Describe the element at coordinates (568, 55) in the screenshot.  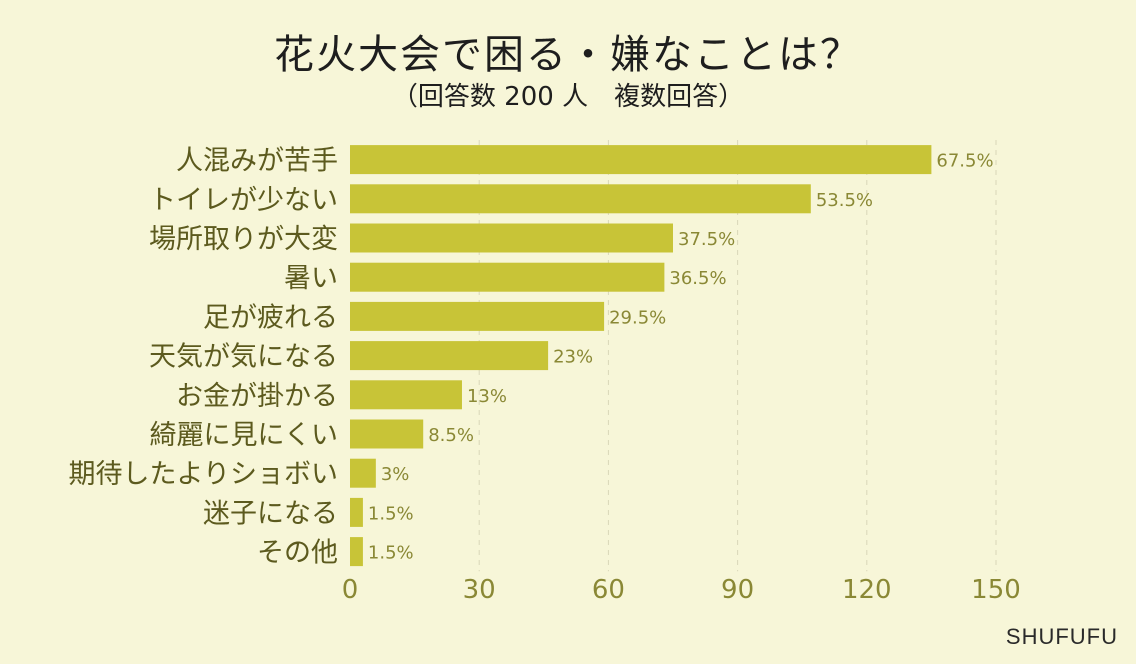
I see `chart-title: 花火大会で困る・嫌なことは？` at that location.